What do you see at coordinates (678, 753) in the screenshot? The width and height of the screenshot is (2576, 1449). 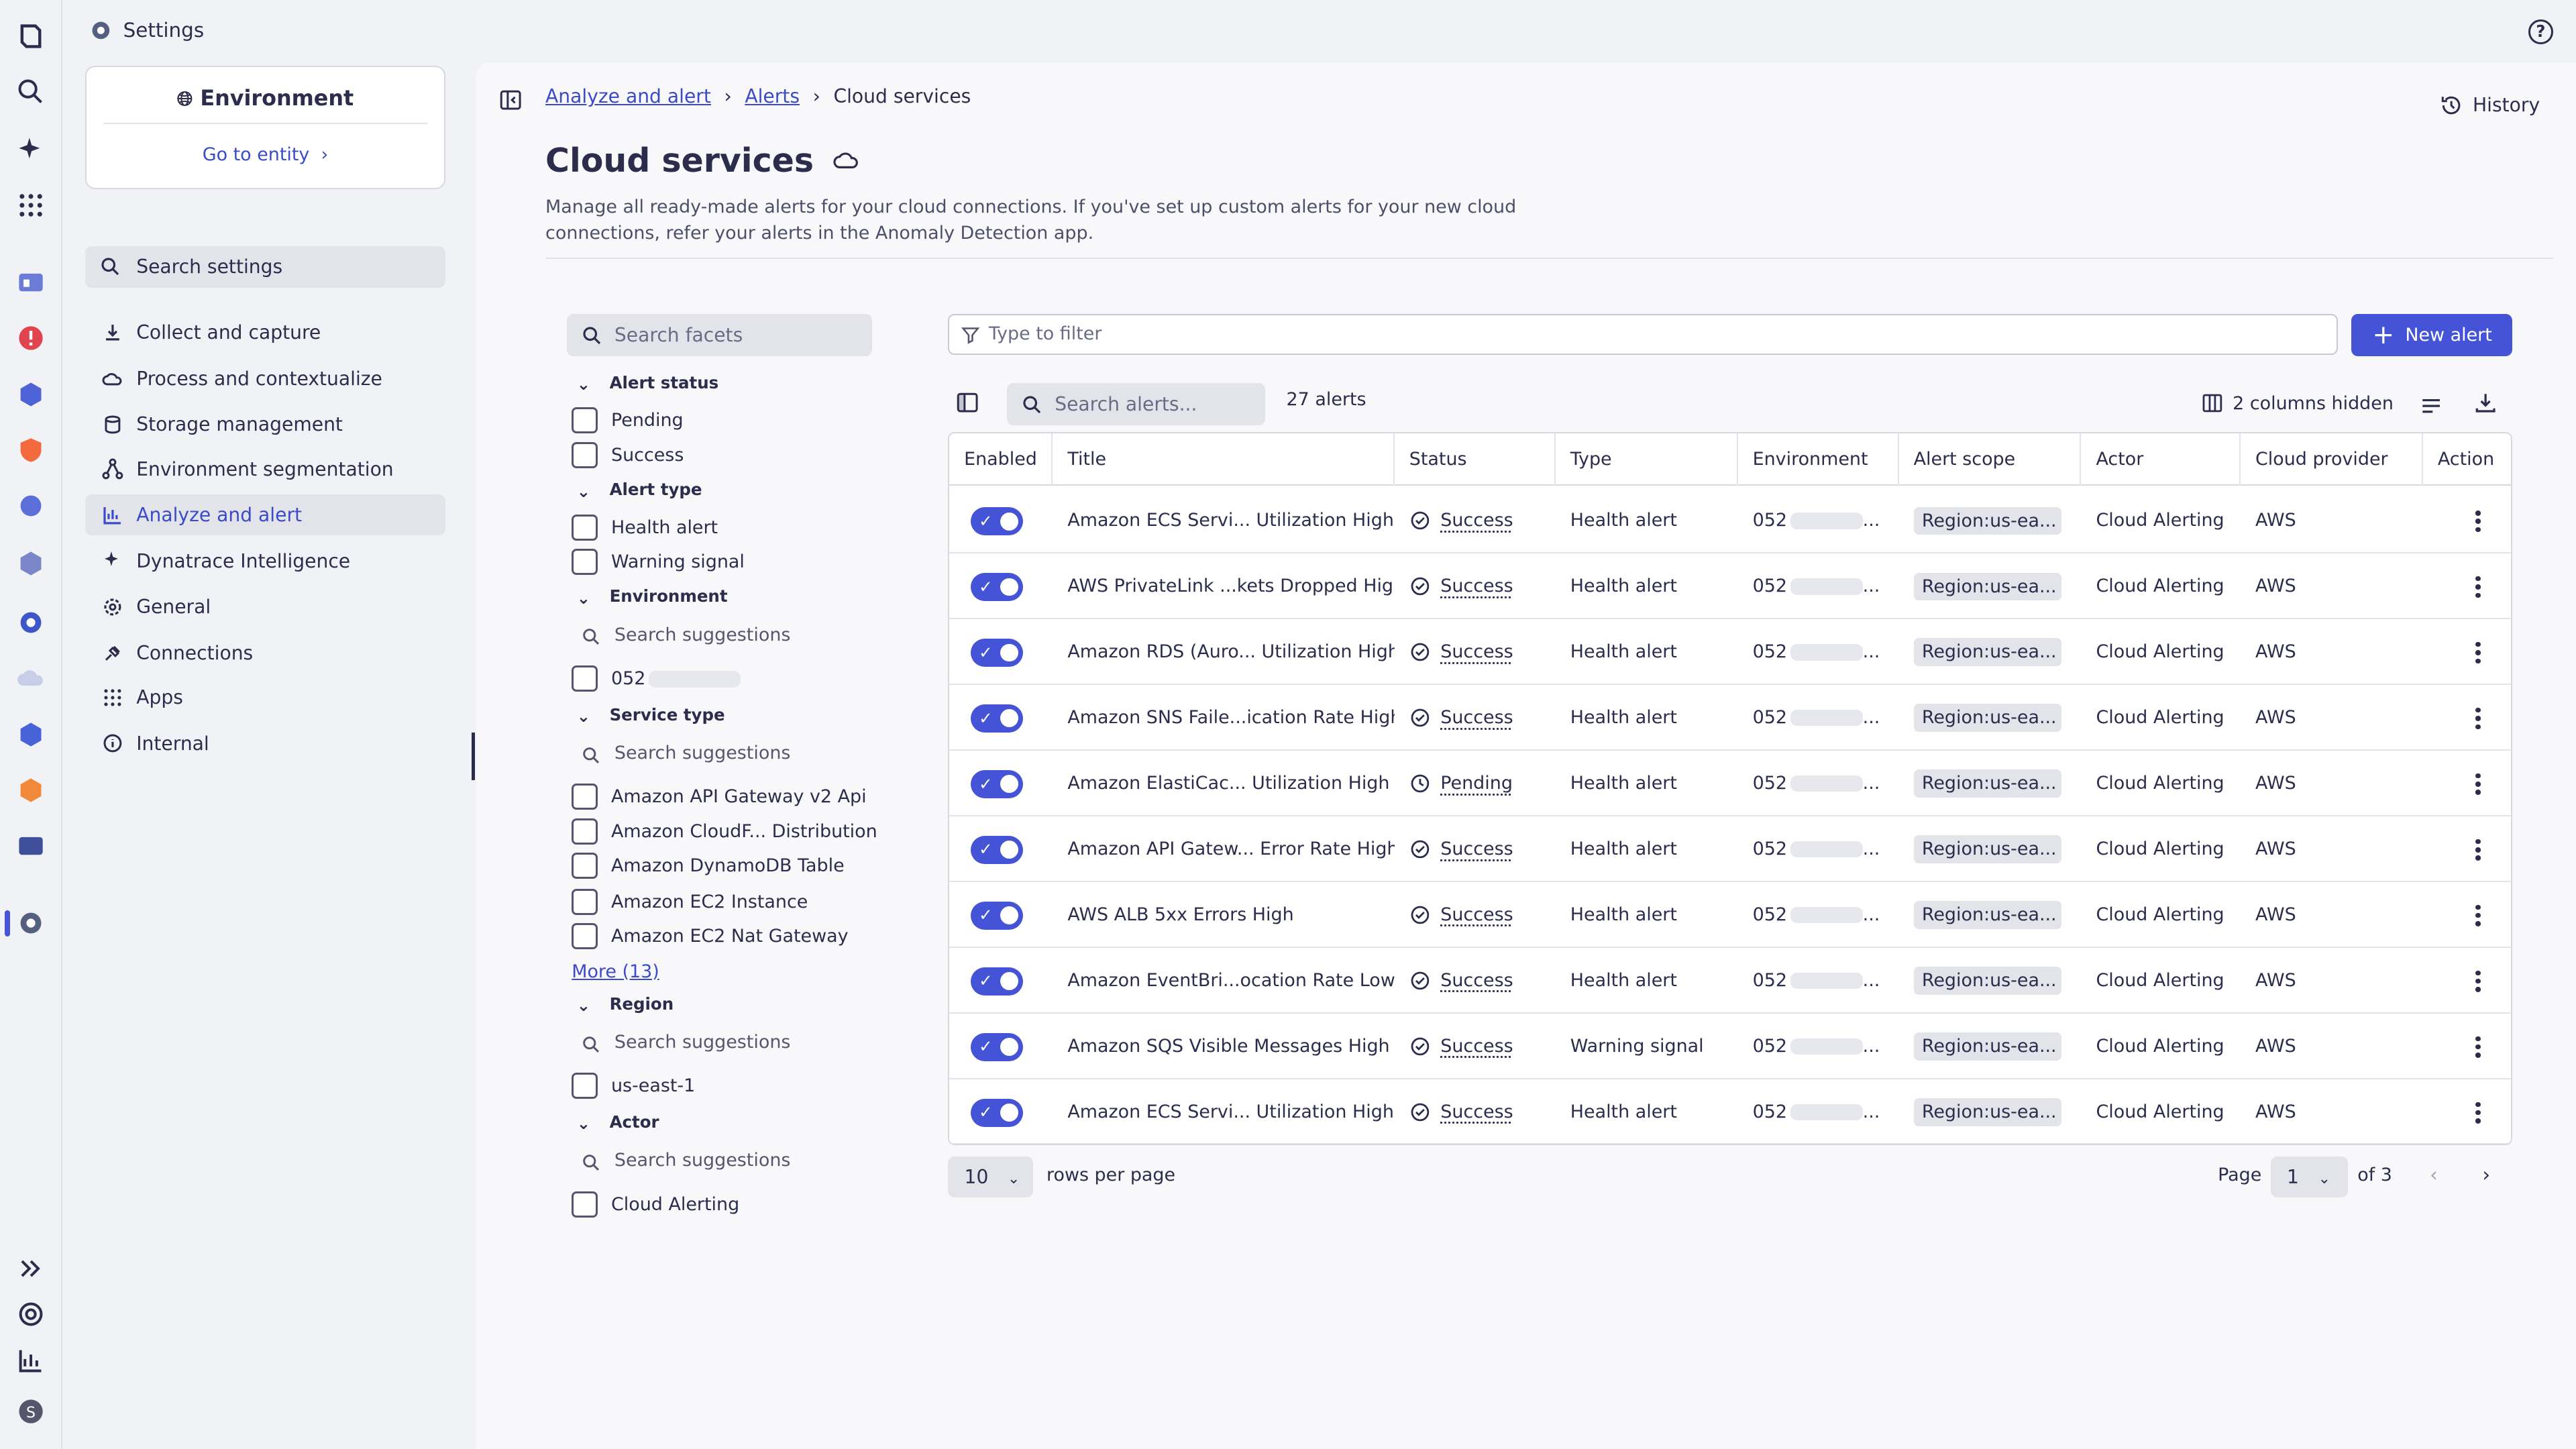 I see `service-type-suggestions-search: Search suggestions` at bounding box center [678, 753].